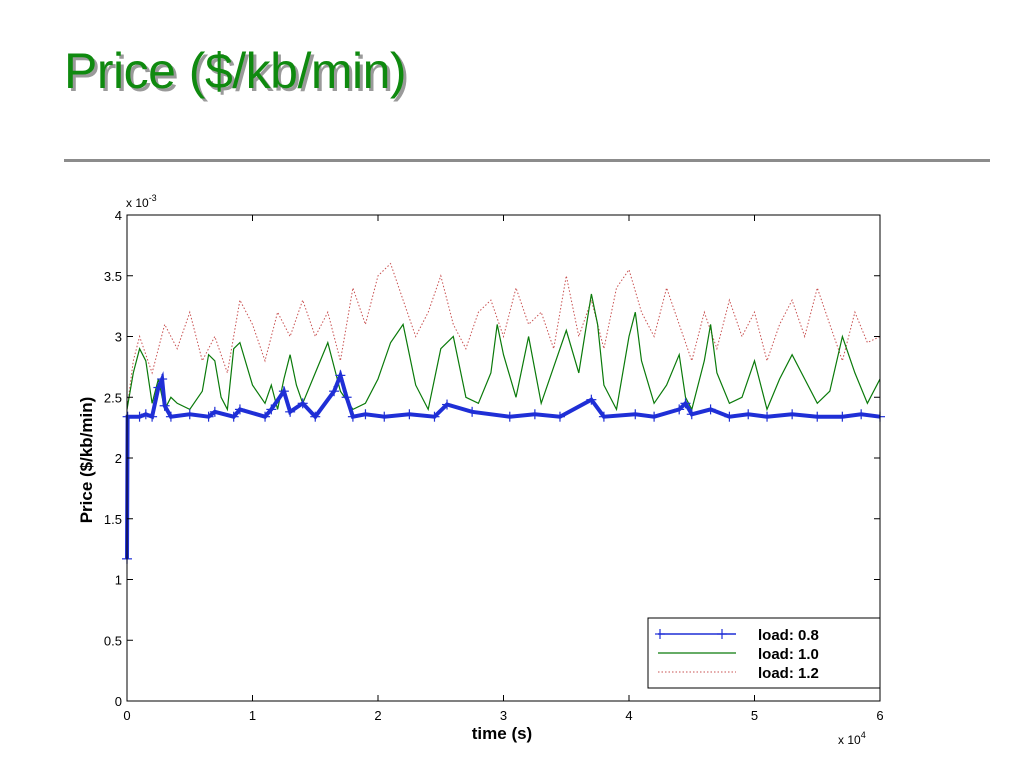  What do you see at coordinates (377, 715) in the screenshot?
I see `x-tick-label: 2` at bounding box center [377, 715].